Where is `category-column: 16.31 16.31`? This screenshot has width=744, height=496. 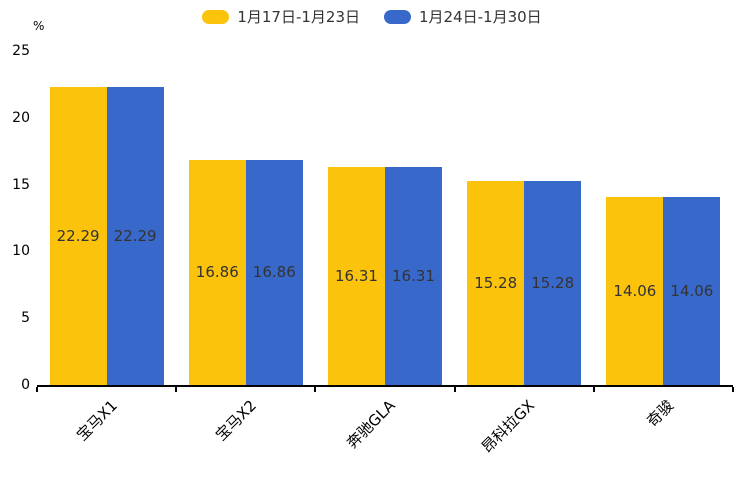 category-column: 16.31 16.31 is located at coordinates (384, 218).